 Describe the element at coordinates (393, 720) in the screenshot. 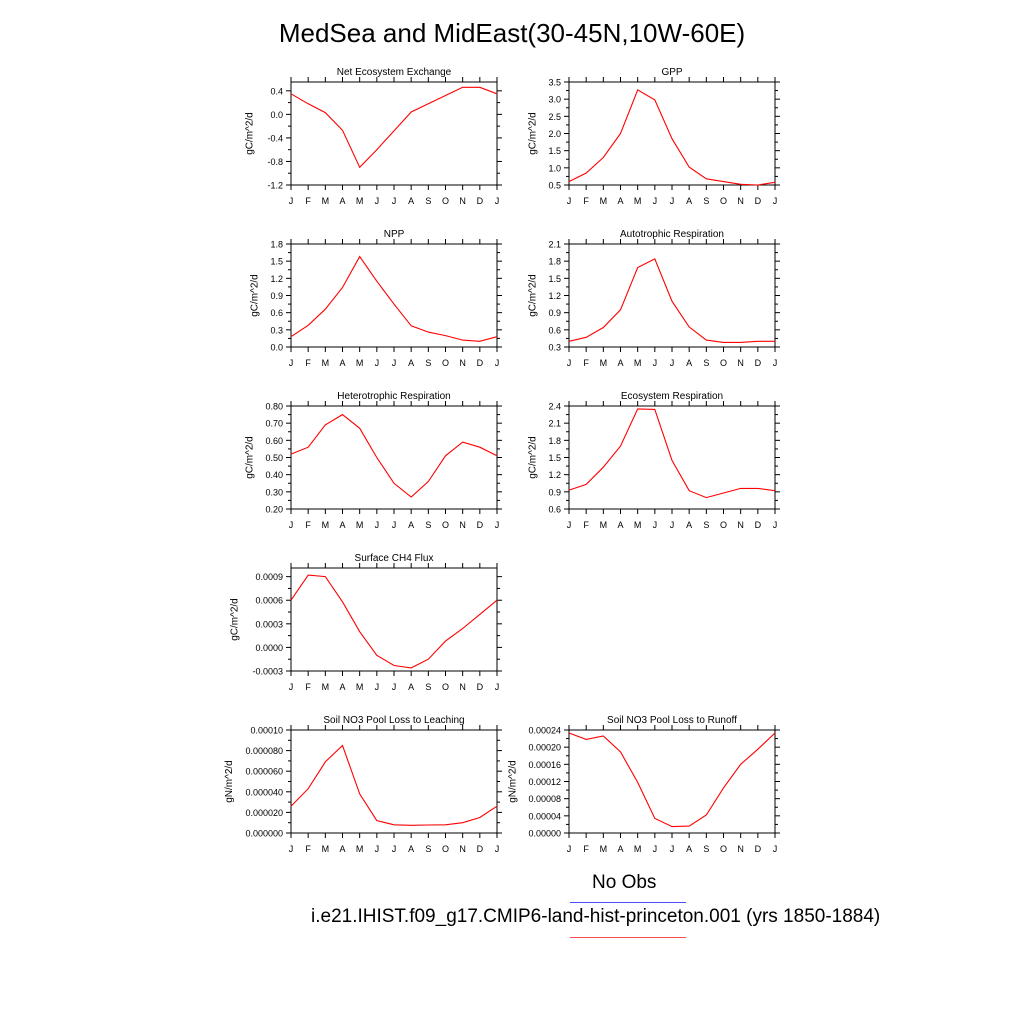

I see `panel-title: Soil NO3 Pool Loss to Leaching` at that location.